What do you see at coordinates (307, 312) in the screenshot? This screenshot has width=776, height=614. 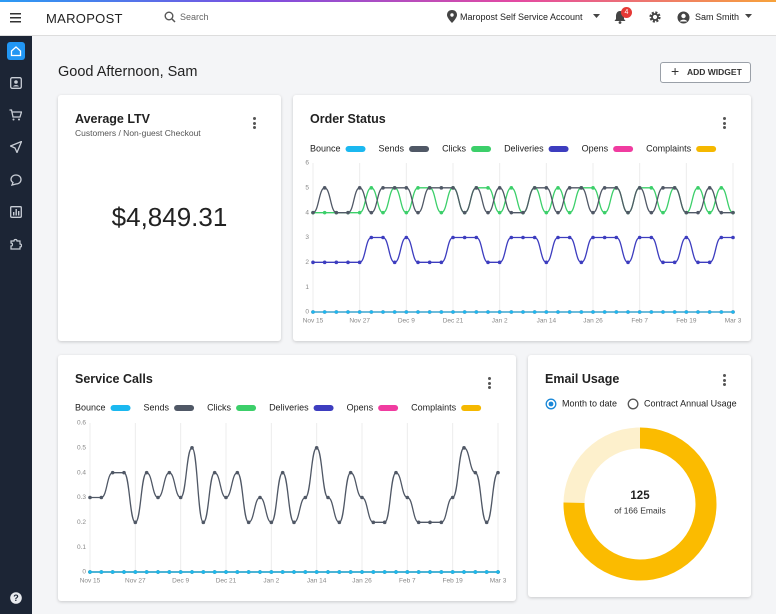 I see `y-tick-label: 0` at bounding box center [307, 312].